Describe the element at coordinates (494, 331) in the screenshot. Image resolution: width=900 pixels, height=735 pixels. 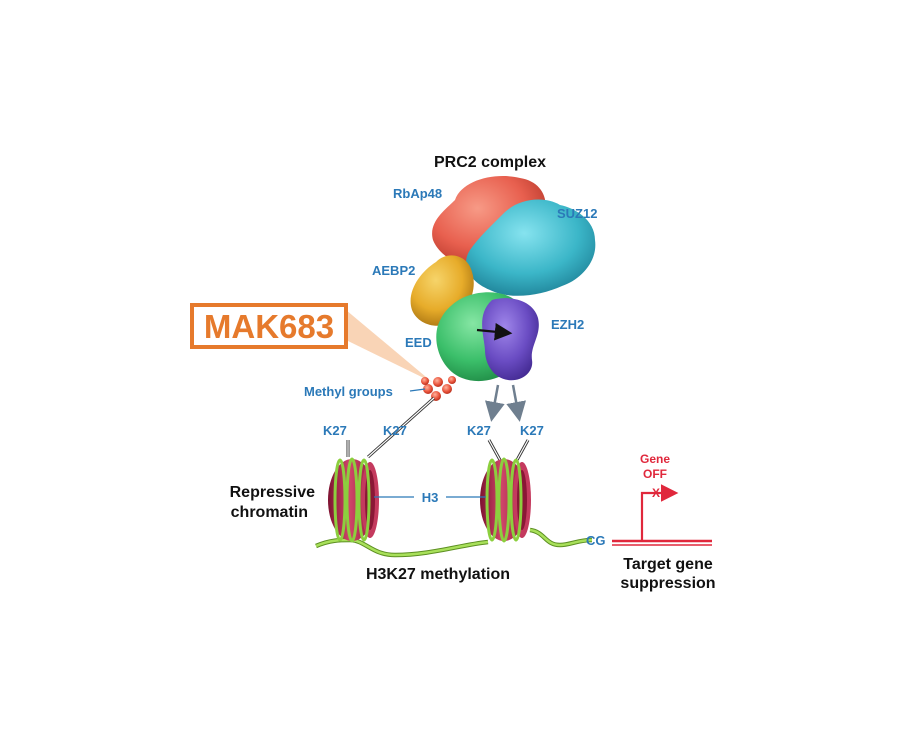
I see `eed-ezh2-arrow` at that location.